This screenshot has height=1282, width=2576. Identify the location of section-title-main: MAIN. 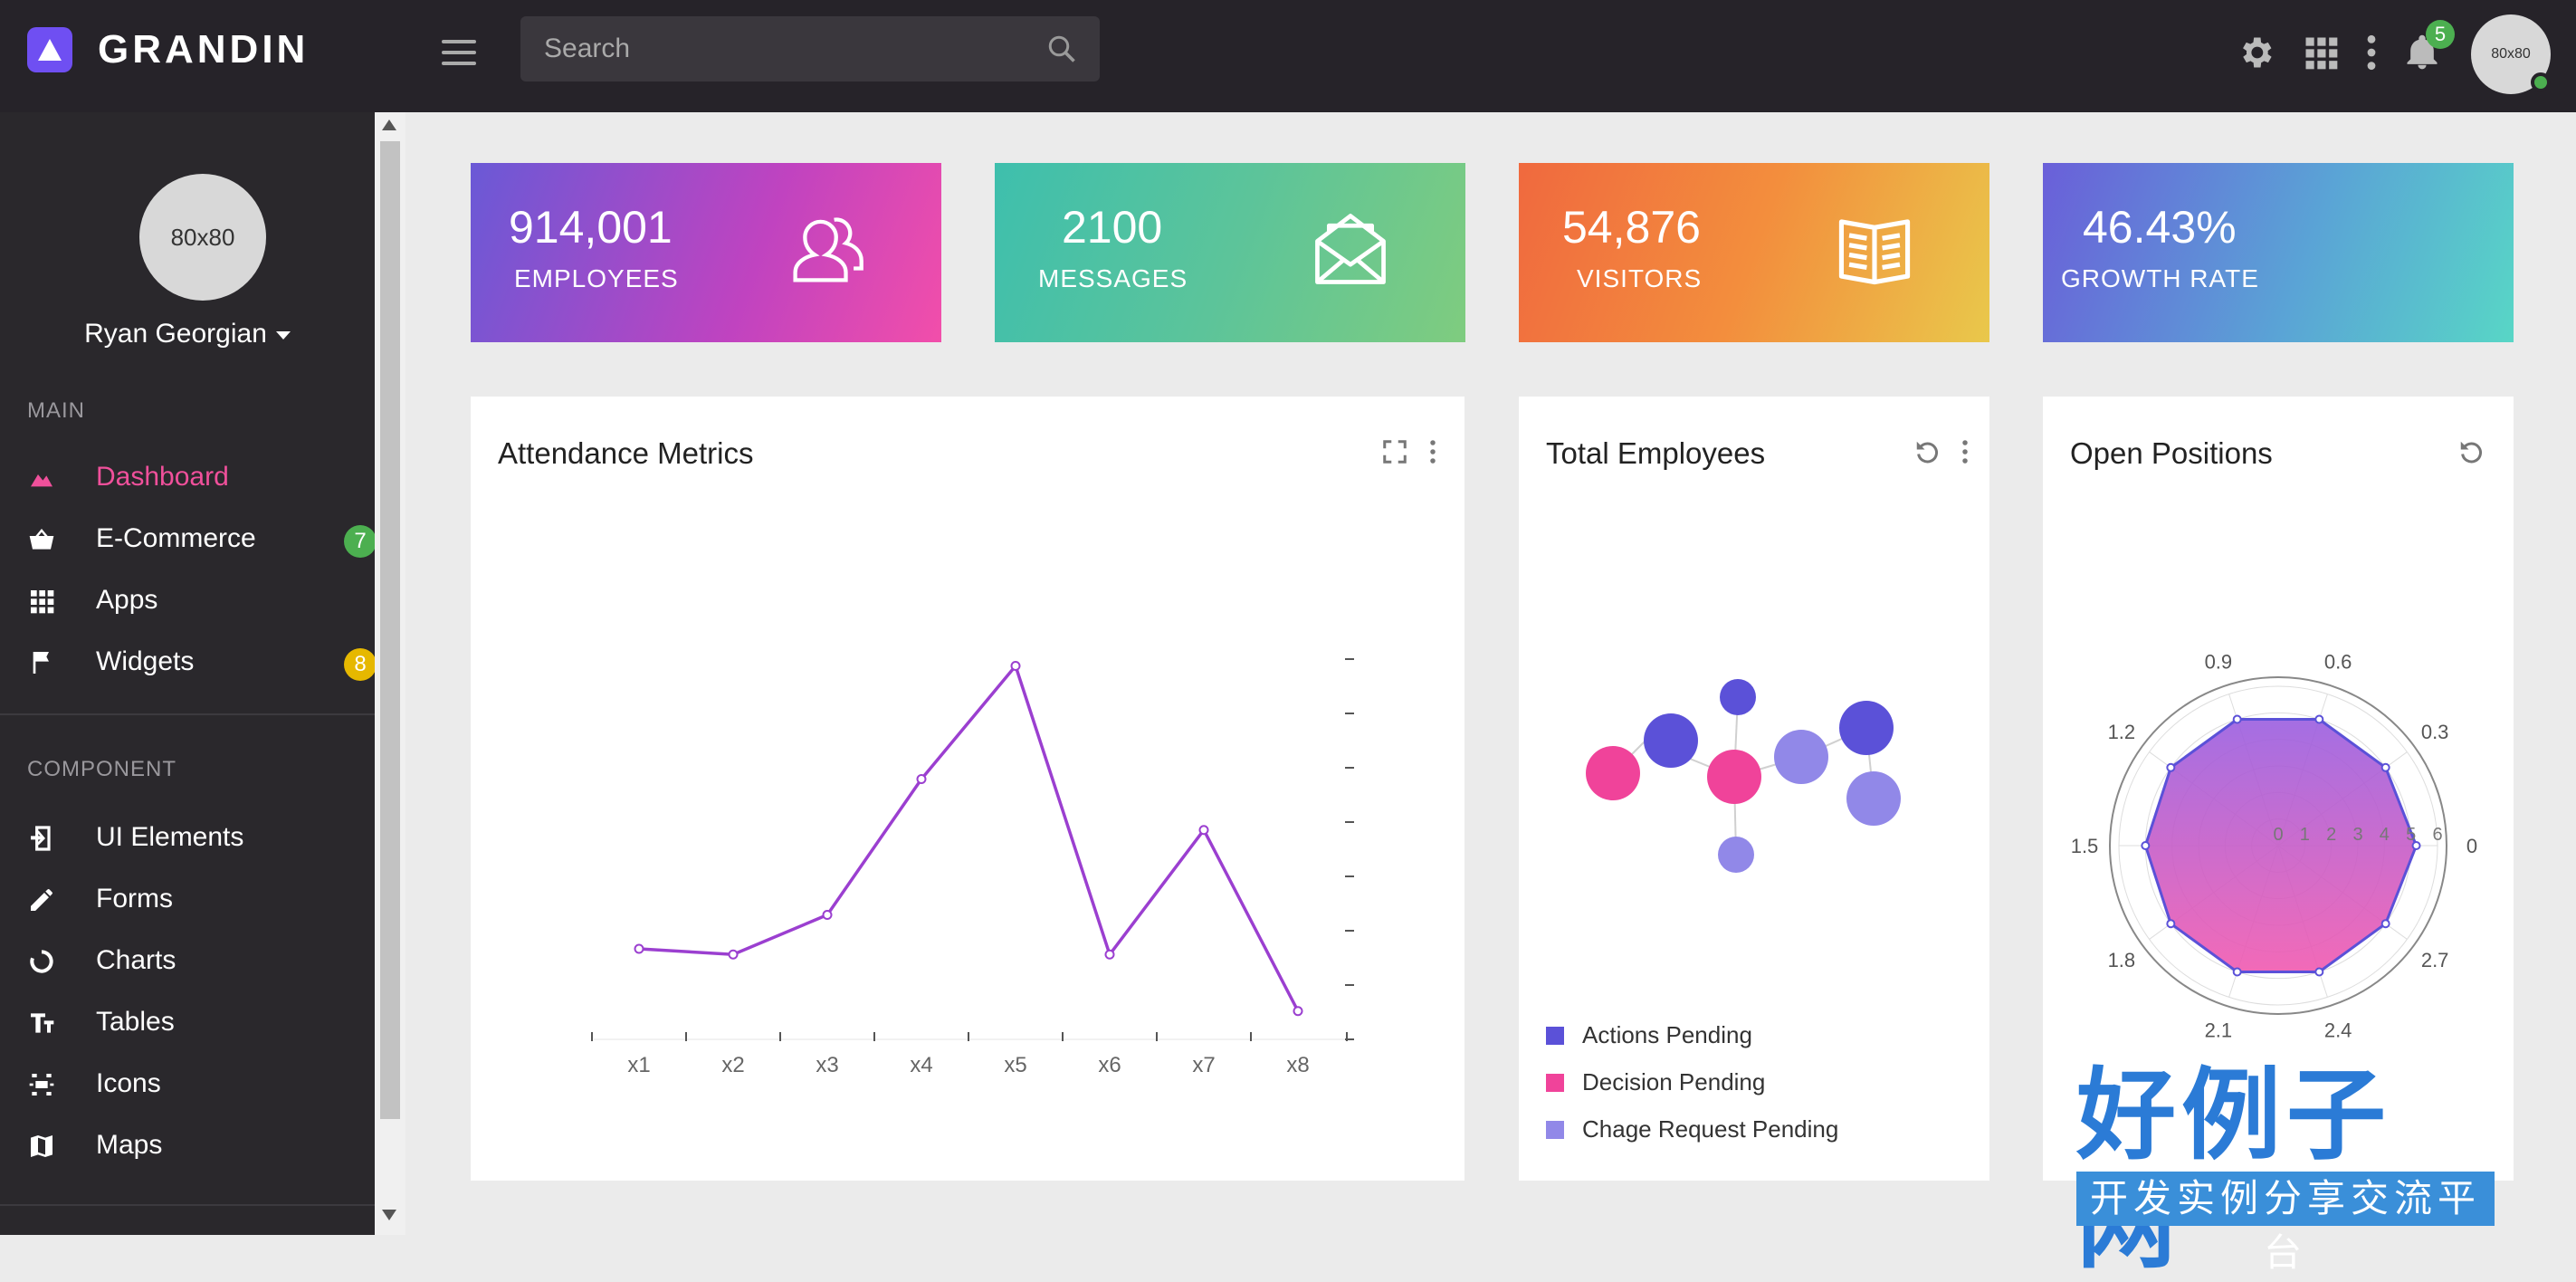
(56, 410).